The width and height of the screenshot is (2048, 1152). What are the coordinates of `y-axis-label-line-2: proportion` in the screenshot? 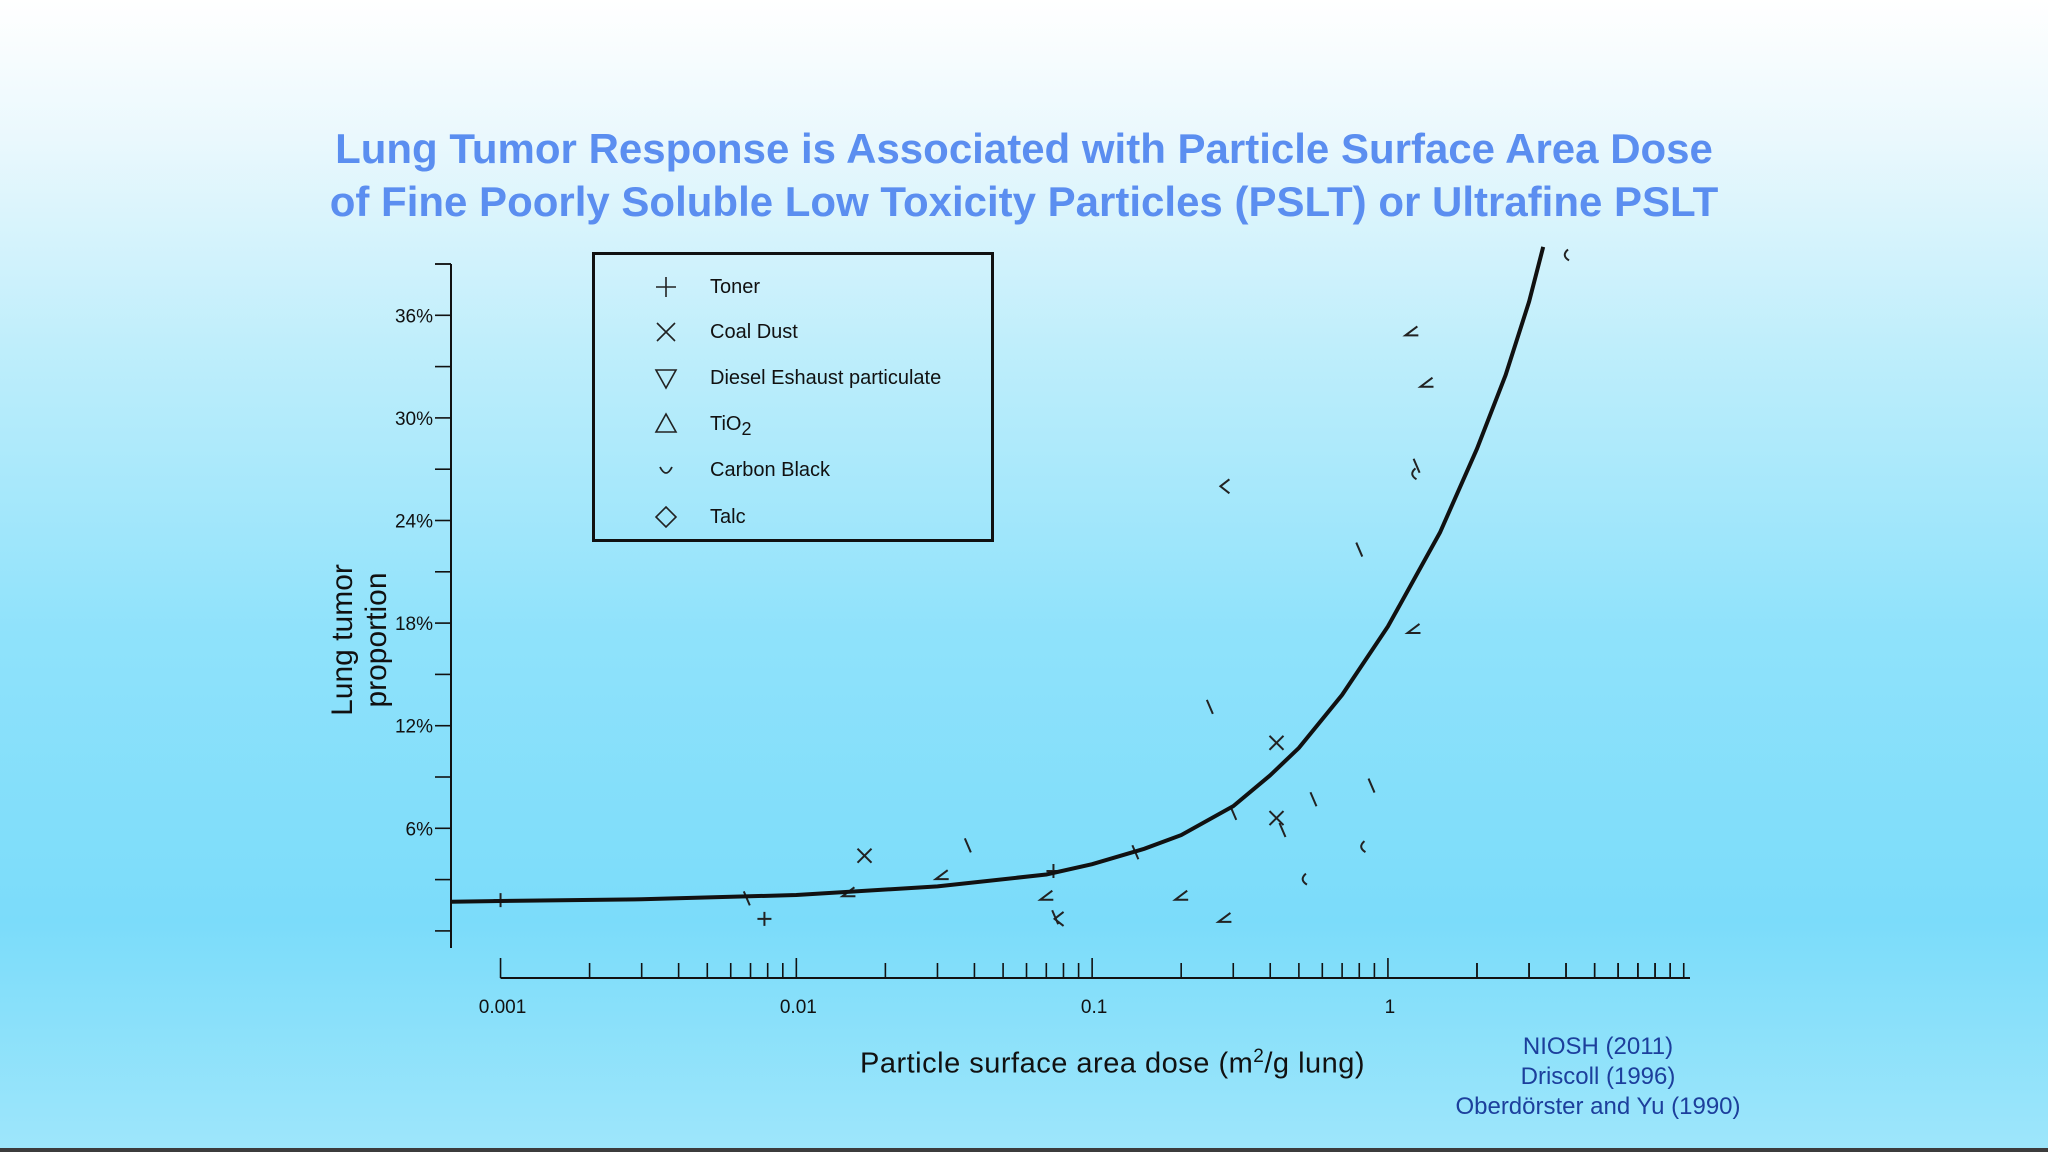 It's located at (376, 640).